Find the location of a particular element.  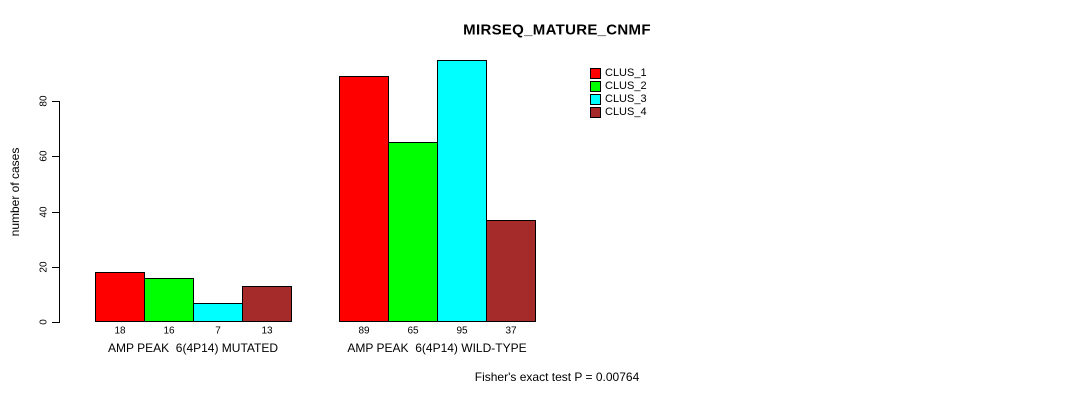

chart-title: MIRSEQ_MATURE_CNMF is located at coordinates (557, 30).